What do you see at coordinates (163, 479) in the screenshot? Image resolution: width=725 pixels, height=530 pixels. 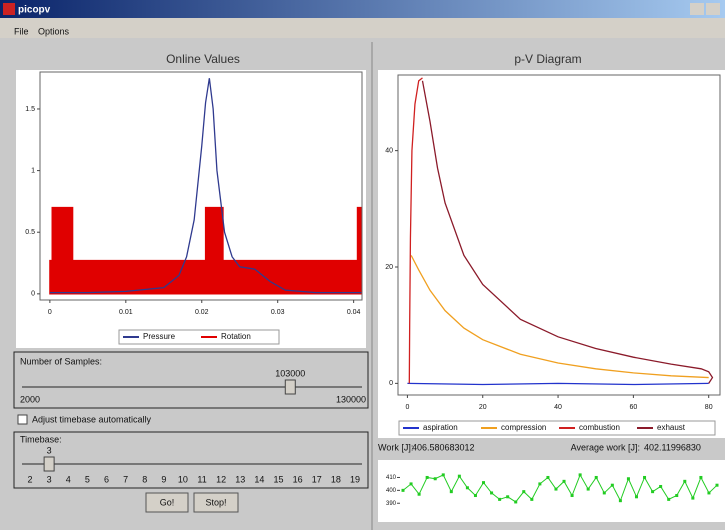 I see `timebase-tick-label: 9` at bounding box center [163, 479].